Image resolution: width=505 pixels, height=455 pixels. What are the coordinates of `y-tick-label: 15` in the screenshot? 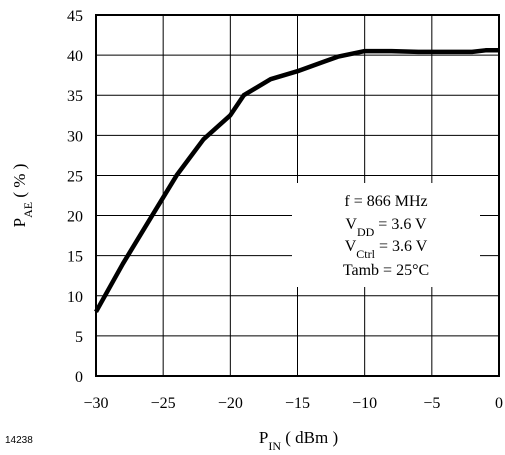 It's located at (75, 257).